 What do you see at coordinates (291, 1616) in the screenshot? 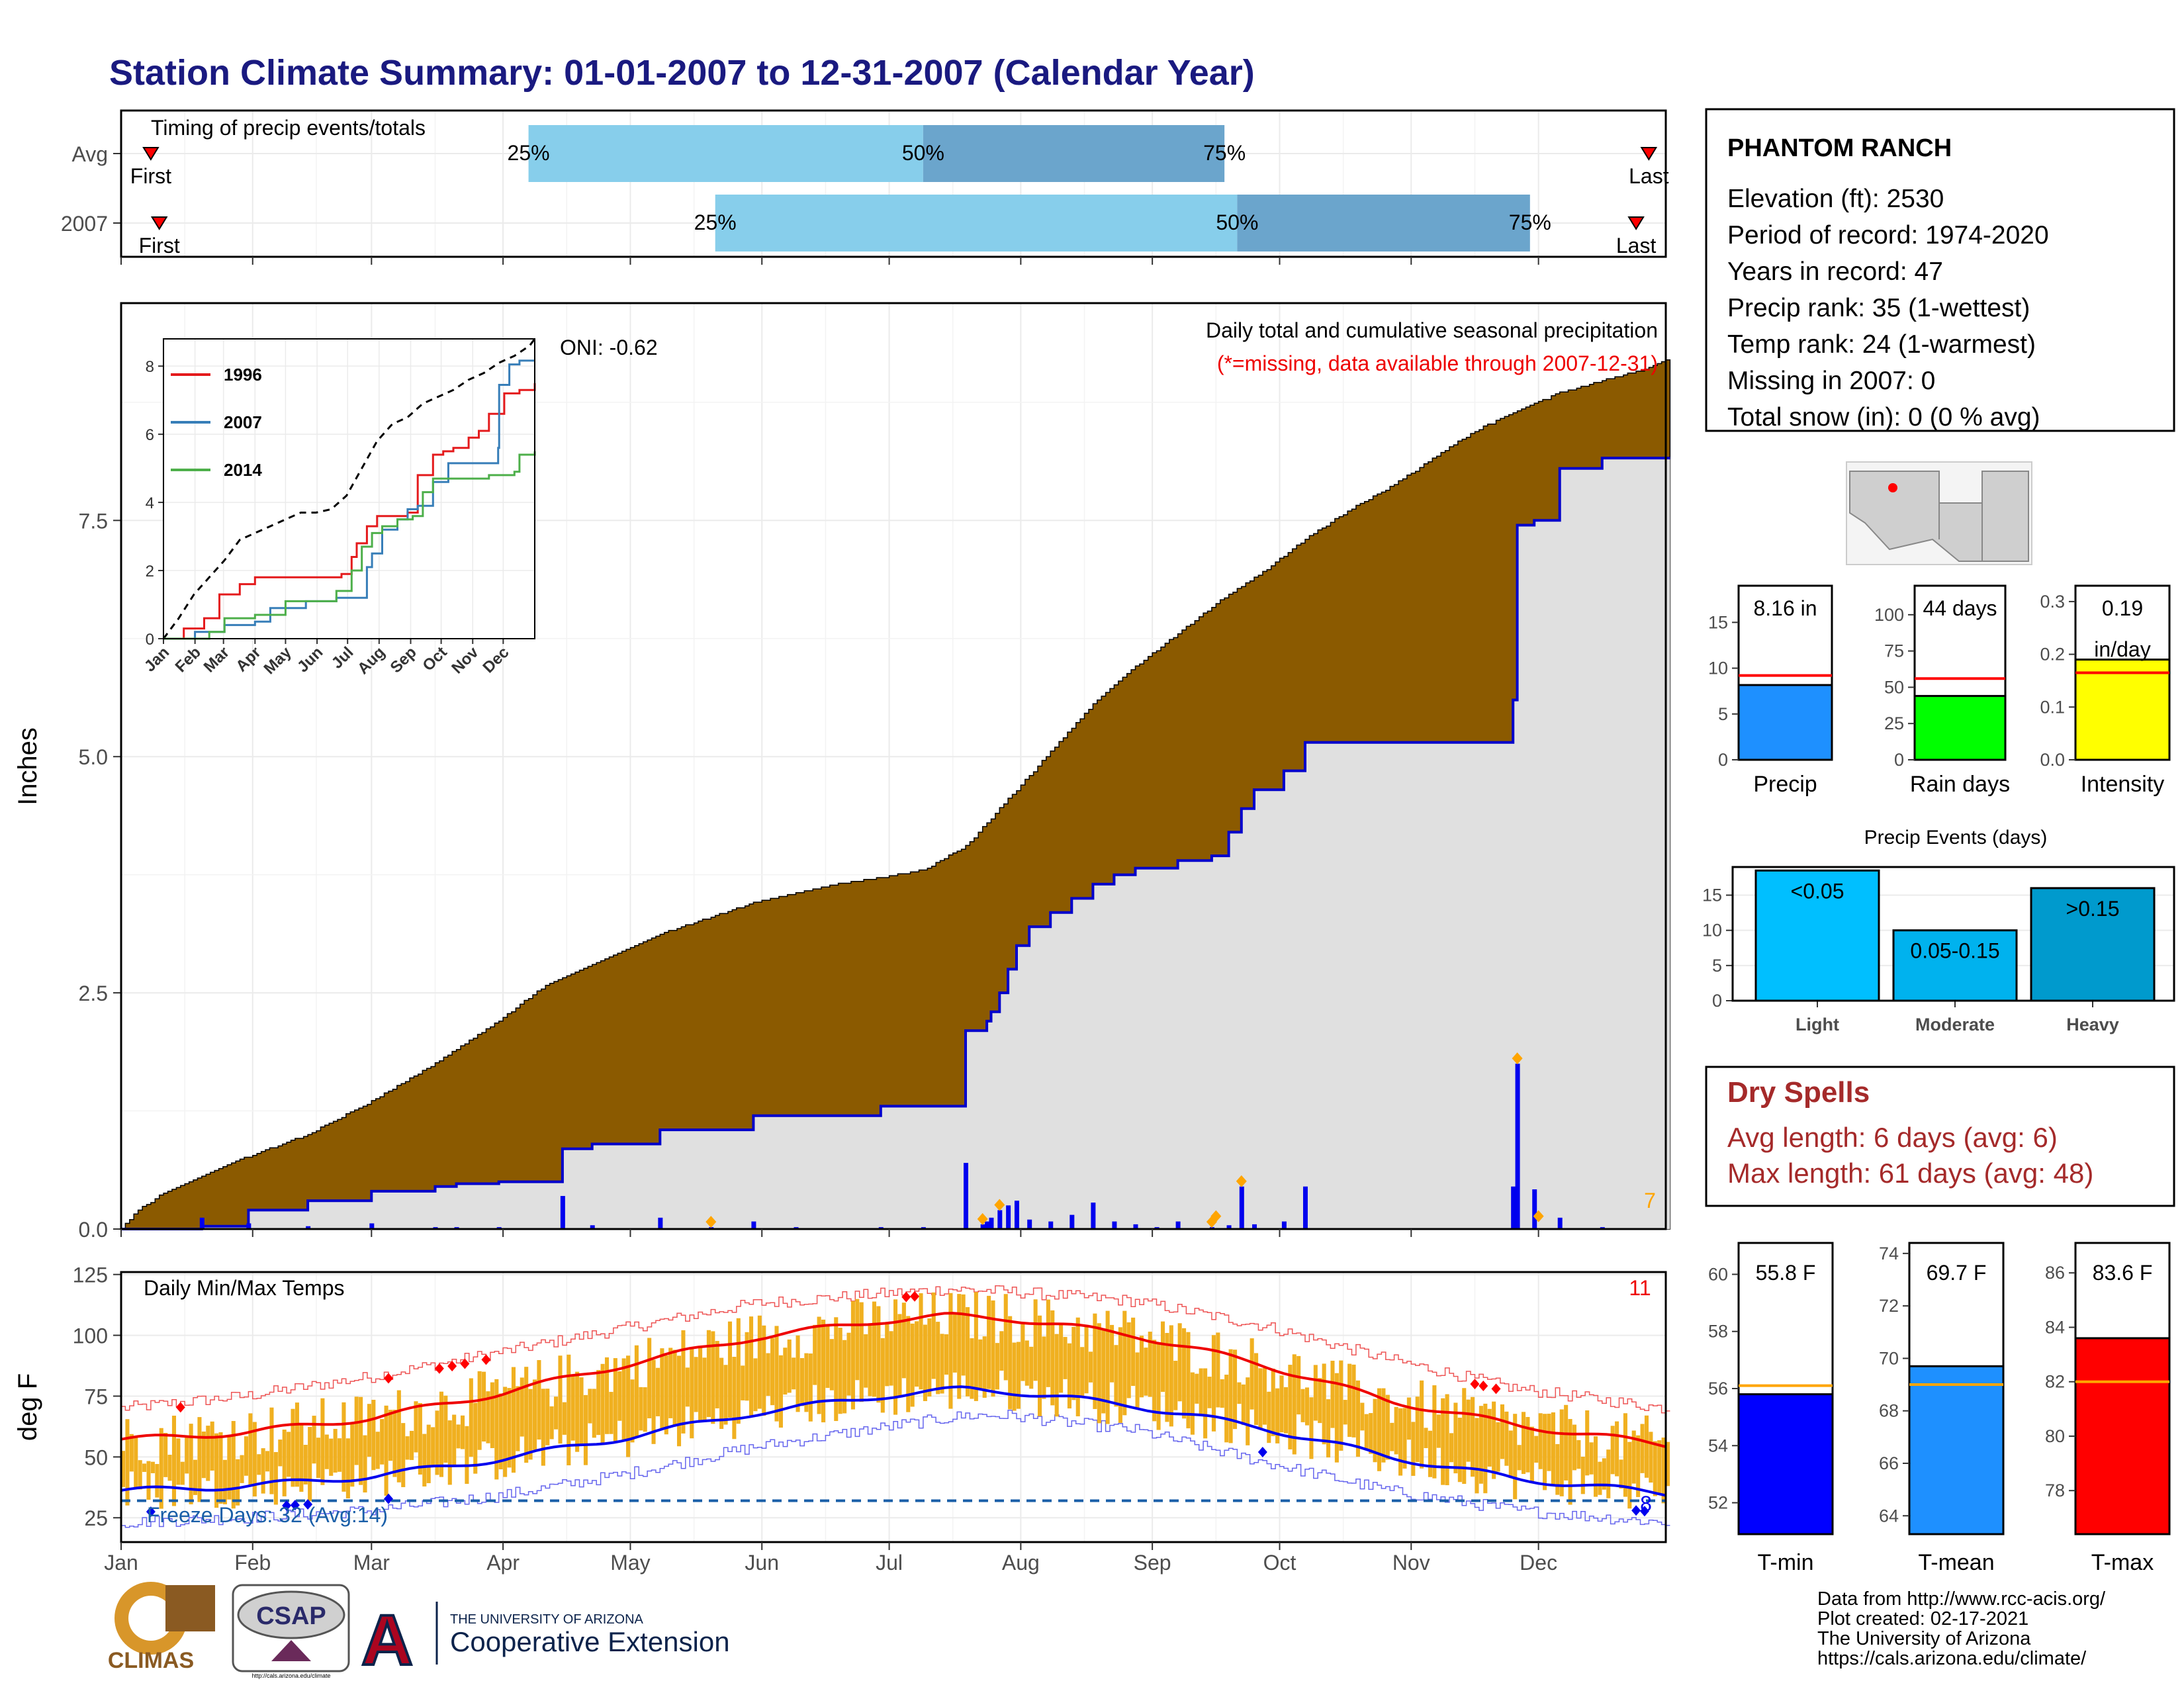
I see `csap-logo-text: CSAP` at bounding box center [291, 1616].